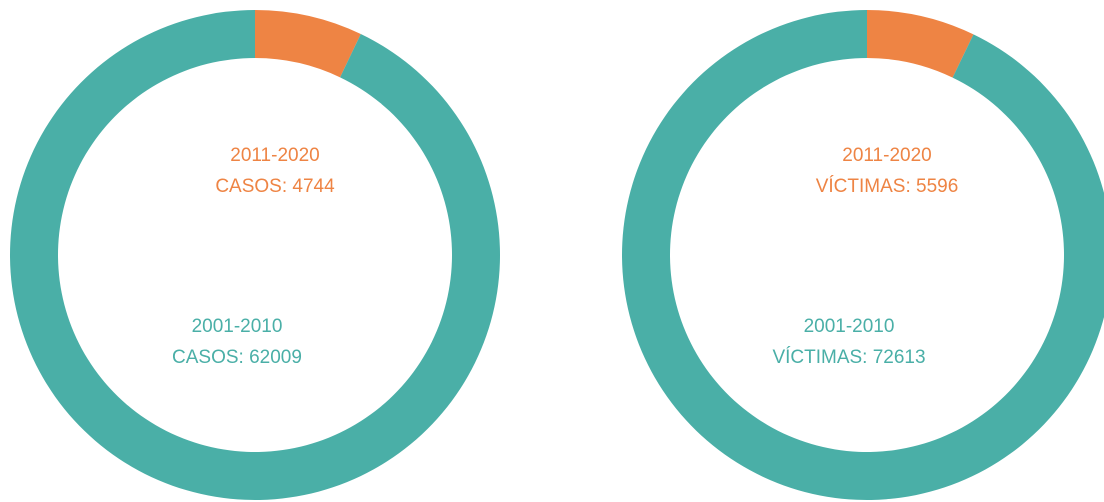 The height and width of the screenshot is (502, 1104). What do you see at coordinates (848, 357) in the screenshot?
I see `slice-value-label: VÍCTIMAS: 72613` at bounding box center [848, 357].